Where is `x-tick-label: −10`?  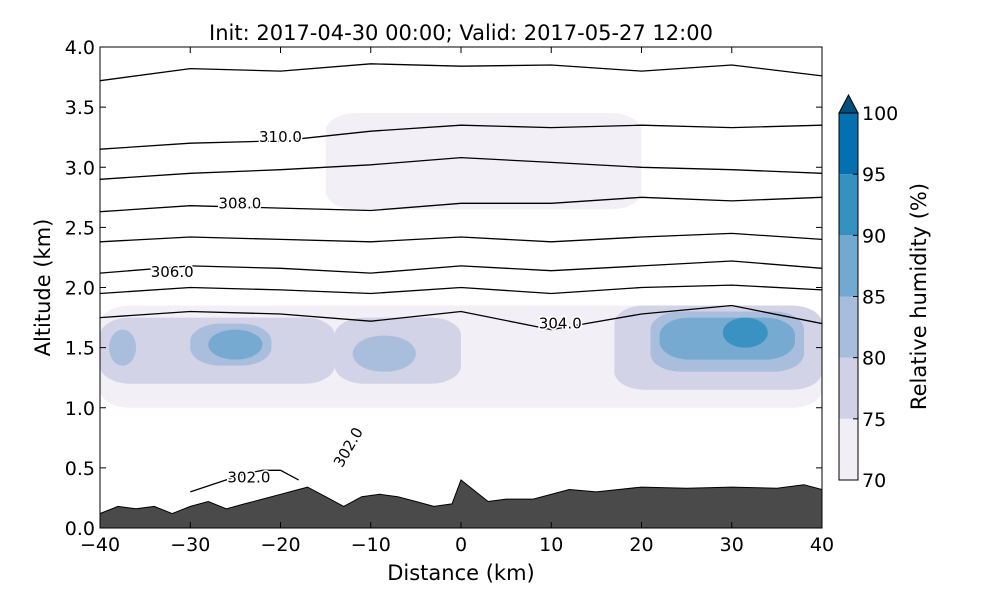
x-tick-label: −10 is located at coordinates (371, 545).